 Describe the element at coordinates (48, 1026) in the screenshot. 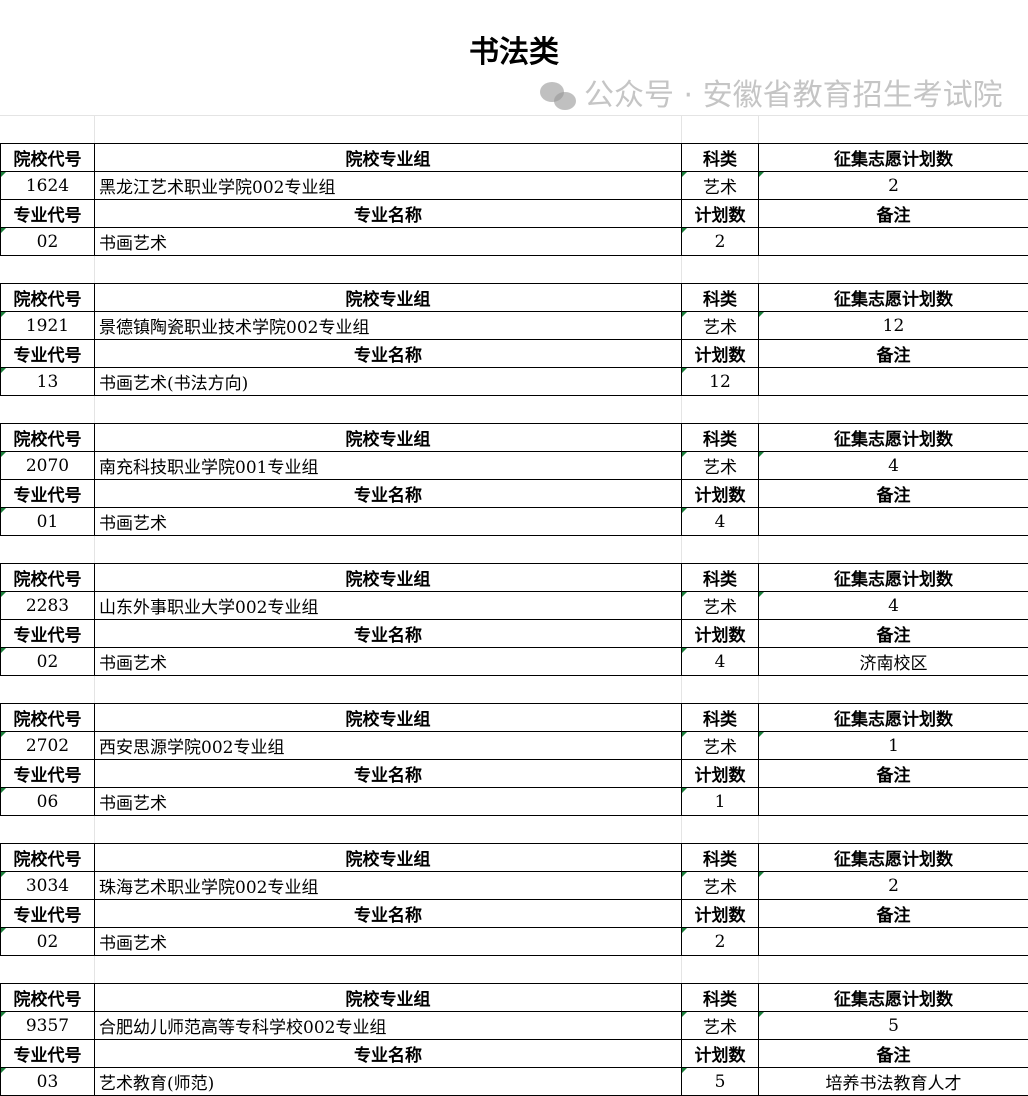

I see `school-code-cell: 9357` at that location.